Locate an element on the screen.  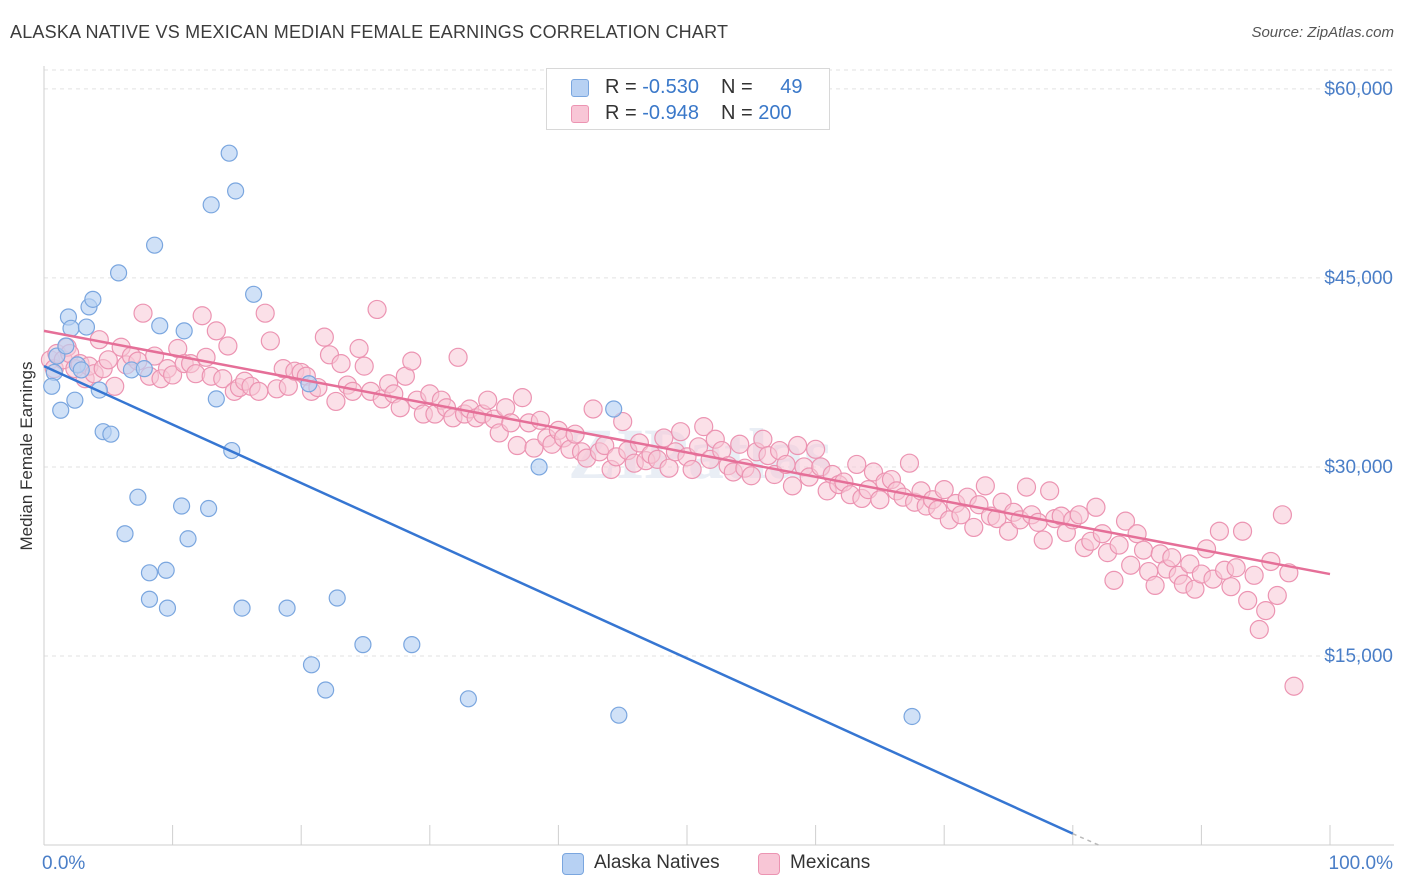
y-axis-label: Median Female Earnings is located at coordinates (26, 456).